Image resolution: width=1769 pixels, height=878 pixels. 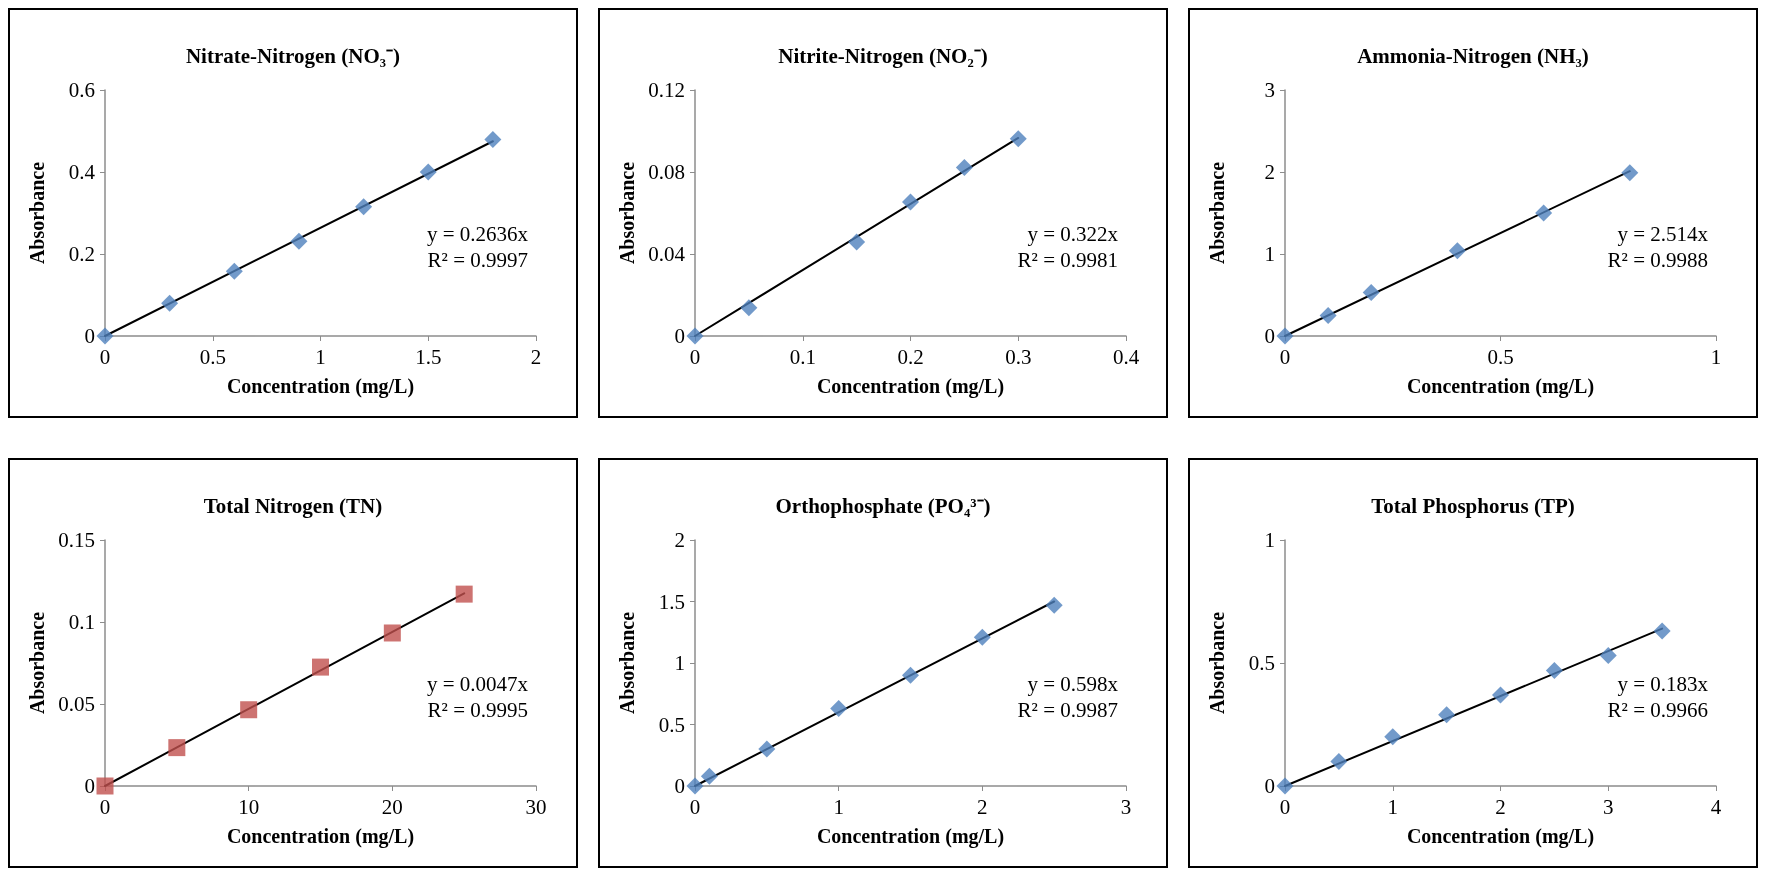 I want to click on y-tick-label: 0.04, so click(x=667, y=254).